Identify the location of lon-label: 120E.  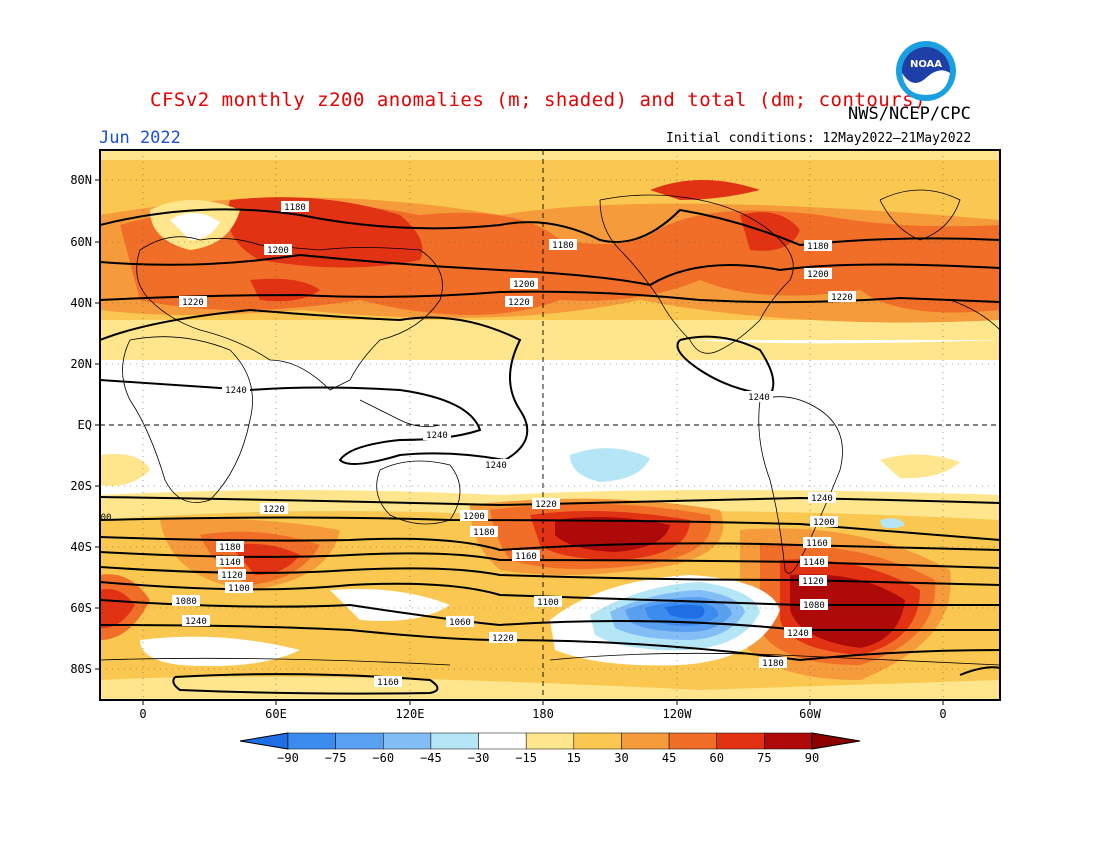
(410, 714).